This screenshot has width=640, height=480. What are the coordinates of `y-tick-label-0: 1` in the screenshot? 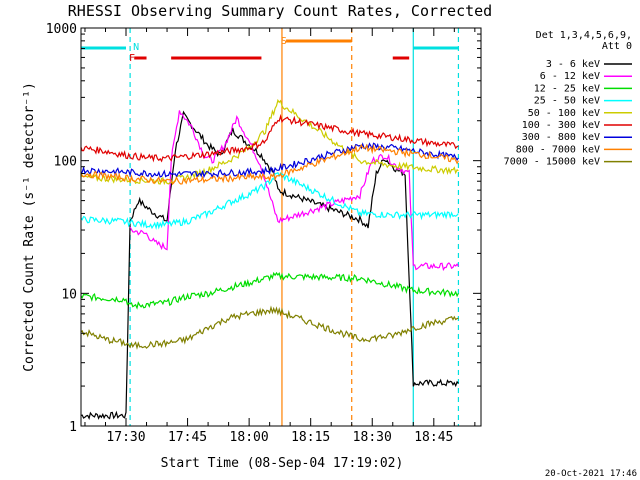 It's located at (73, 427).